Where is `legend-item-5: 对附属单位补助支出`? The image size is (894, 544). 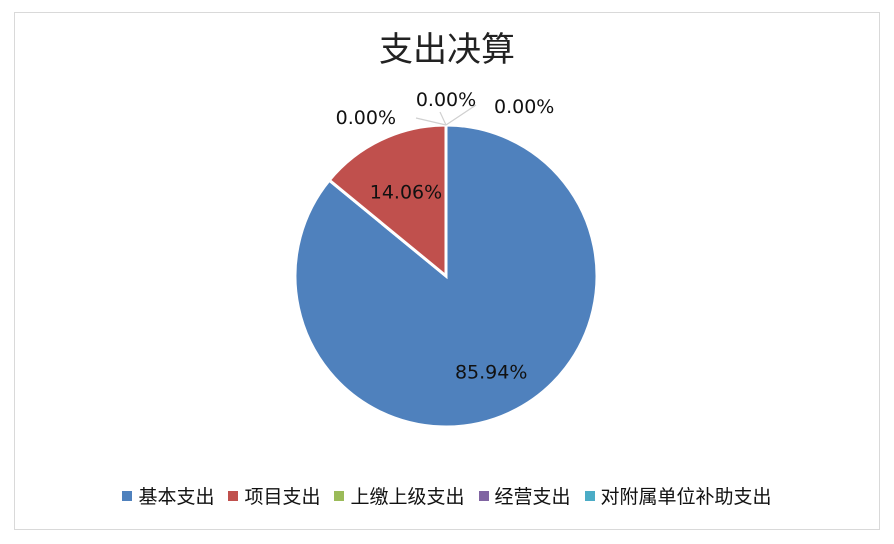
legend-item-5: 对附属单位补助支出 is located at coordinates (678, 495).